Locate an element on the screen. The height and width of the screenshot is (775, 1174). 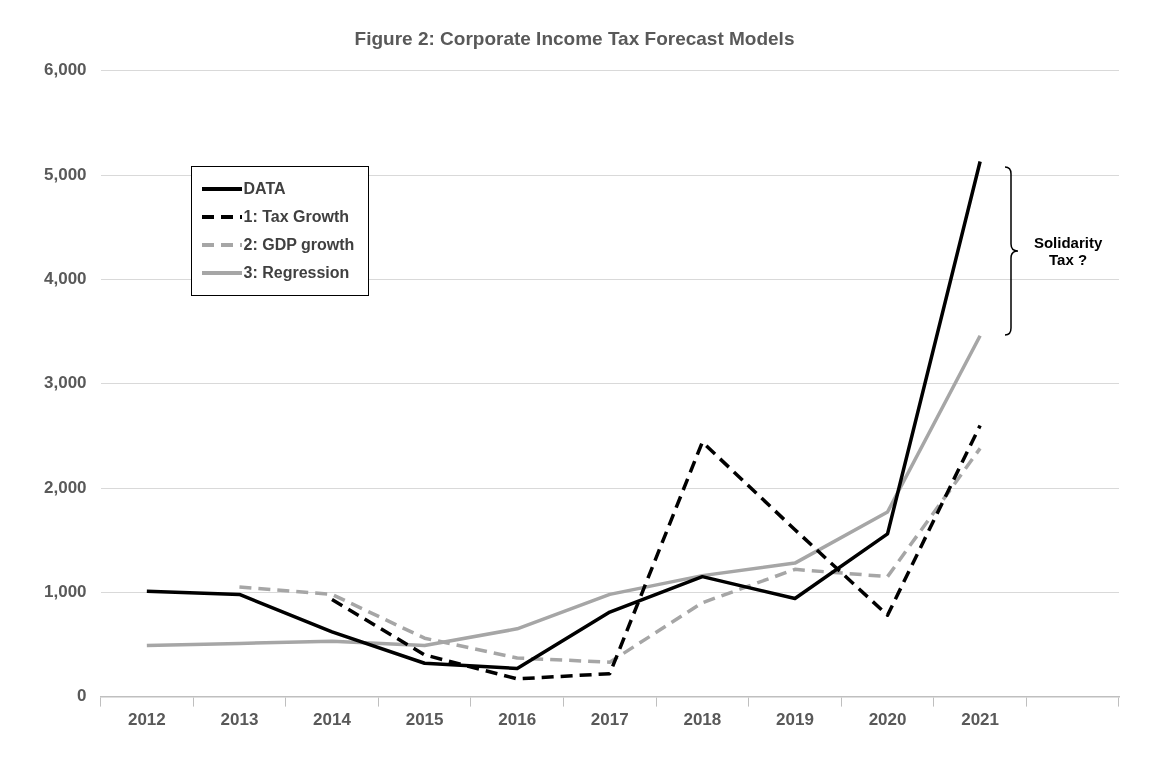
x-tick-label: 2018 is located at coordinates (702, 720).